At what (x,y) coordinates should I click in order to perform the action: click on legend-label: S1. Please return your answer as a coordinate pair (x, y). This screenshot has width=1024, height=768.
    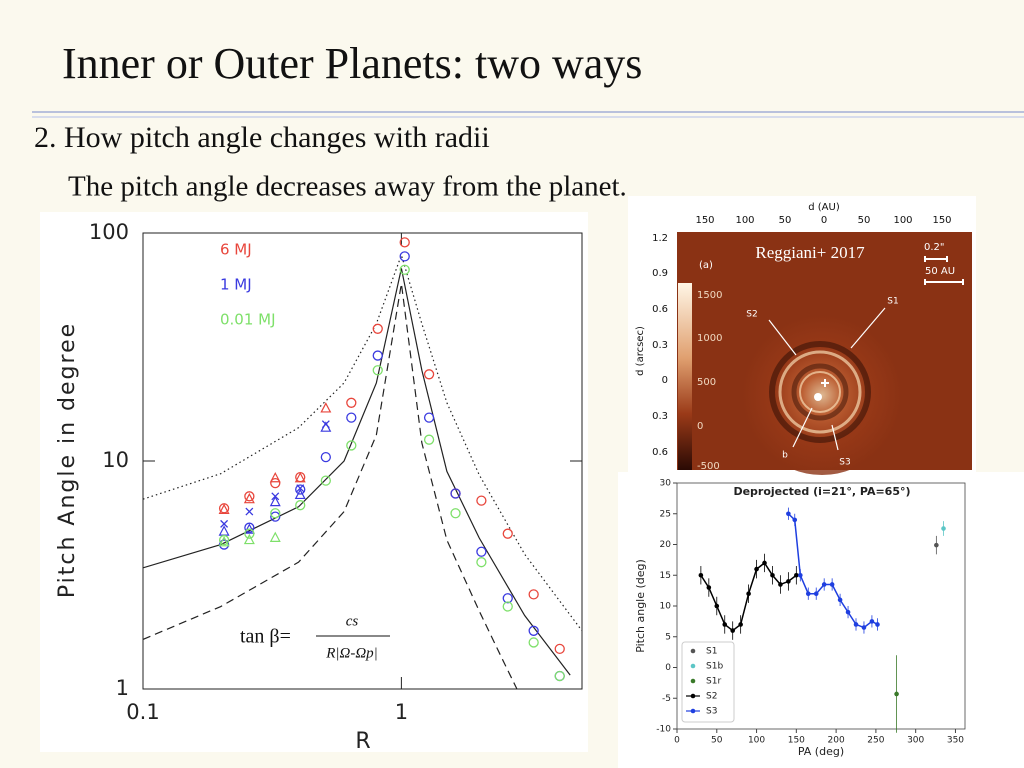
    Looking at the image, I should click on (711, 652).